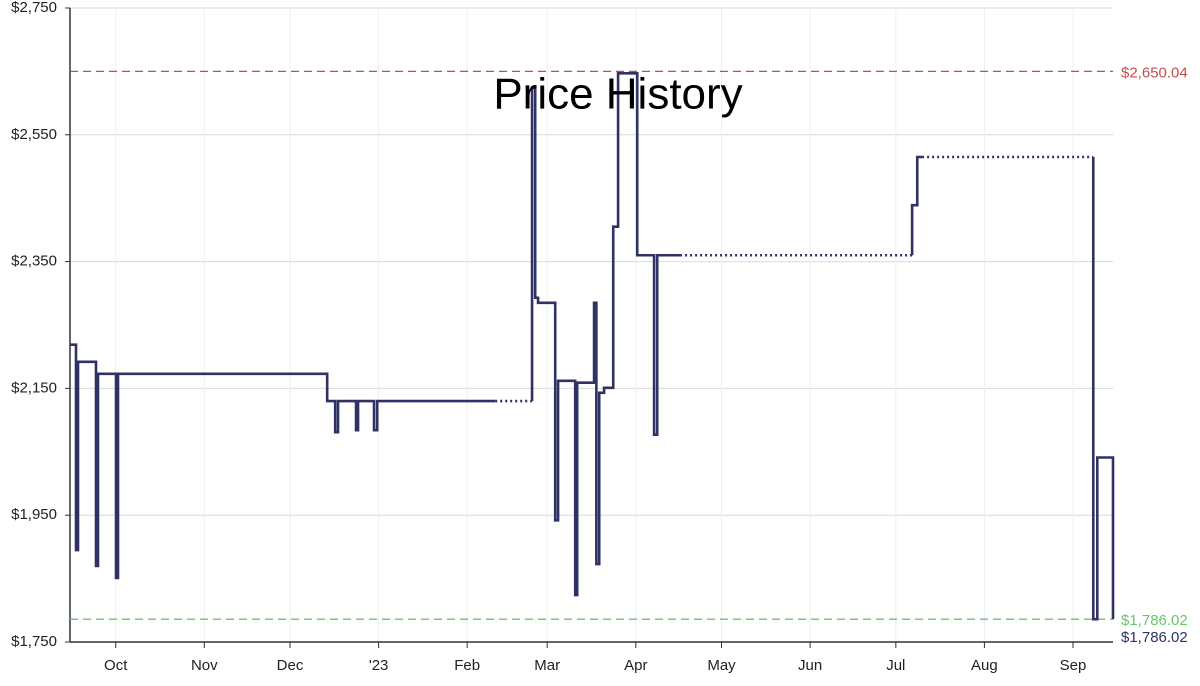  Describe the element at coordinates (34, 261) in the screenshot. I see `y-tick-label: $2,350` at that location.